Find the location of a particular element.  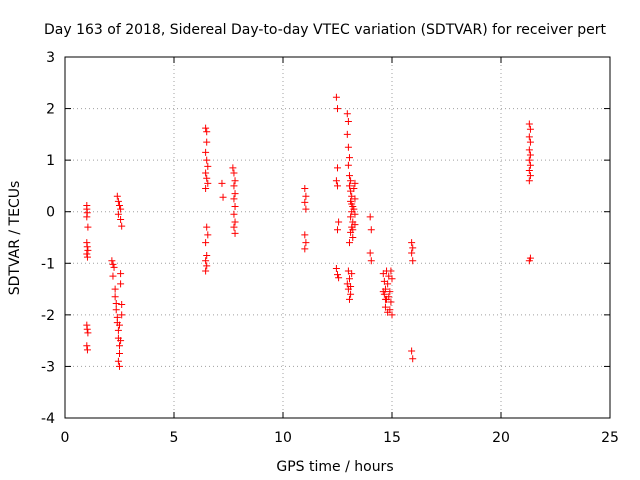

x-tick-label: 10 is located at coordinates (283, 438).